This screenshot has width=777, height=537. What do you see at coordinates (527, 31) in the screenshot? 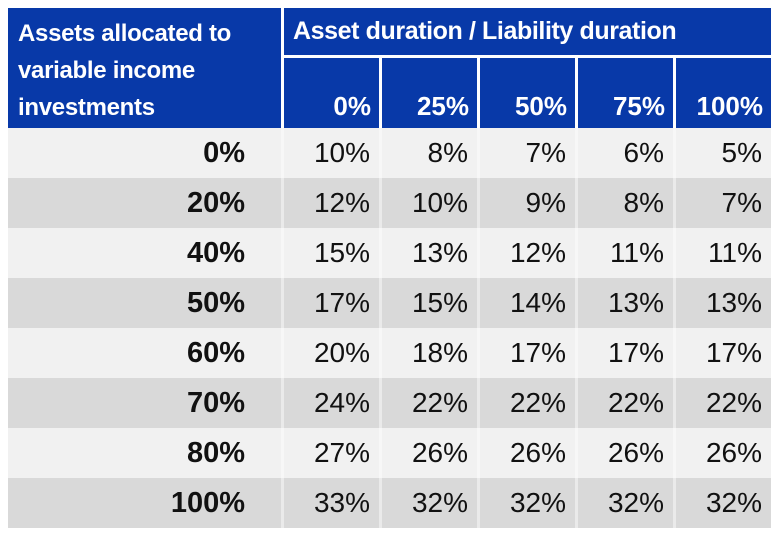
I see `column-group-header: Asset duration / Liability duration` at bounding box center [527, 31].